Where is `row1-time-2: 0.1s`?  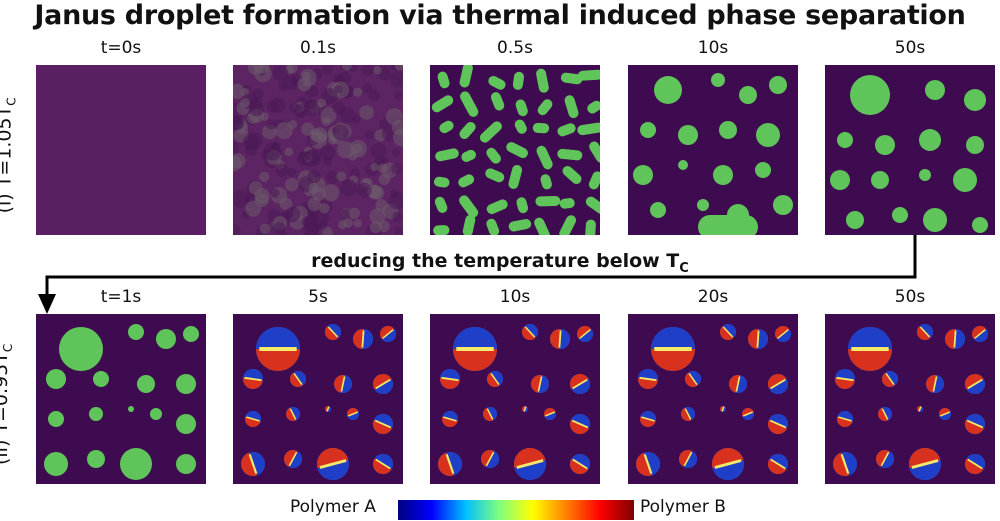
row1-time-2: 0.1s is located at coordinates (318, 48).